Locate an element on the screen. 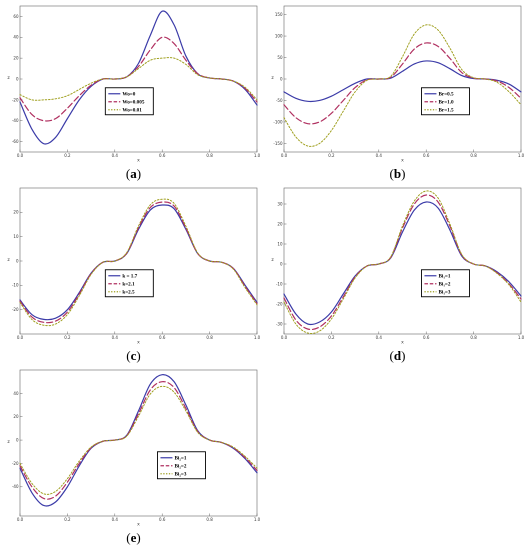  y-tick-label: -100 is located at coordinates (278, 121).